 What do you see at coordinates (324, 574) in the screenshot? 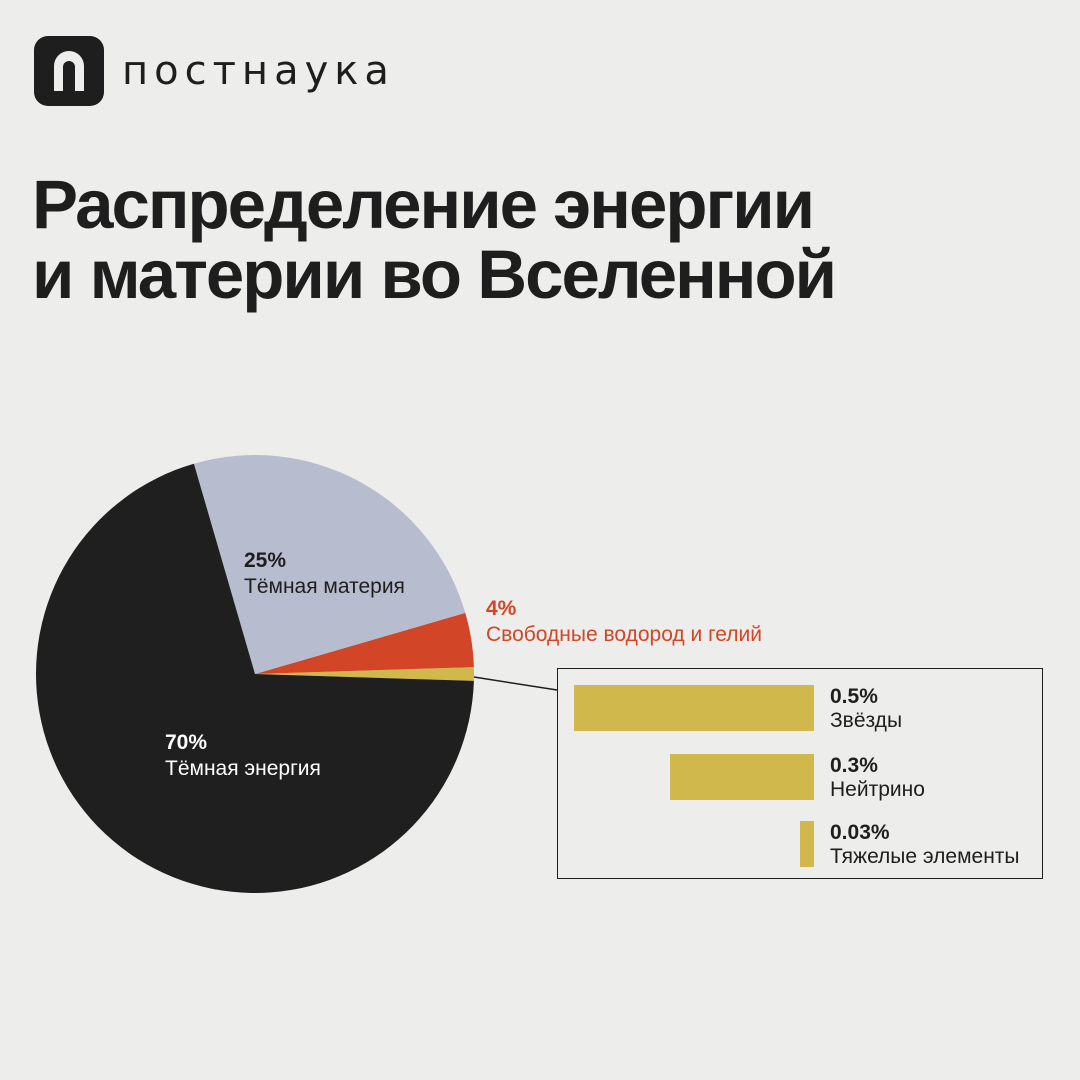
I see `label-dark-matter: 25% Тёмная материя` at bounding box center [324, 574].